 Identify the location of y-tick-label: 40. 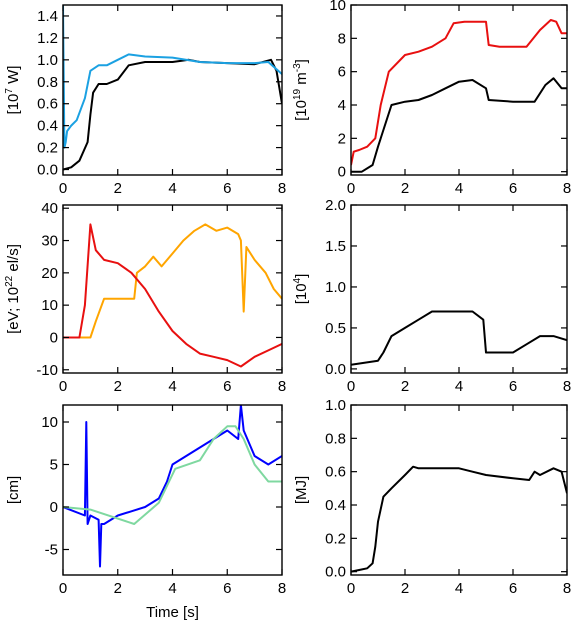
(49, 208).